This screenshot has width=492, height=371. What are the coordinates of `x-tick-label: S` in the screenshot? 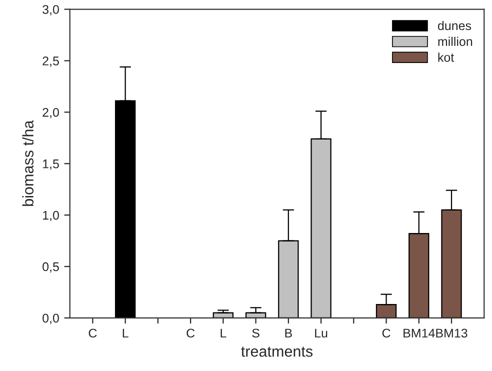 It's located at (256, 333).